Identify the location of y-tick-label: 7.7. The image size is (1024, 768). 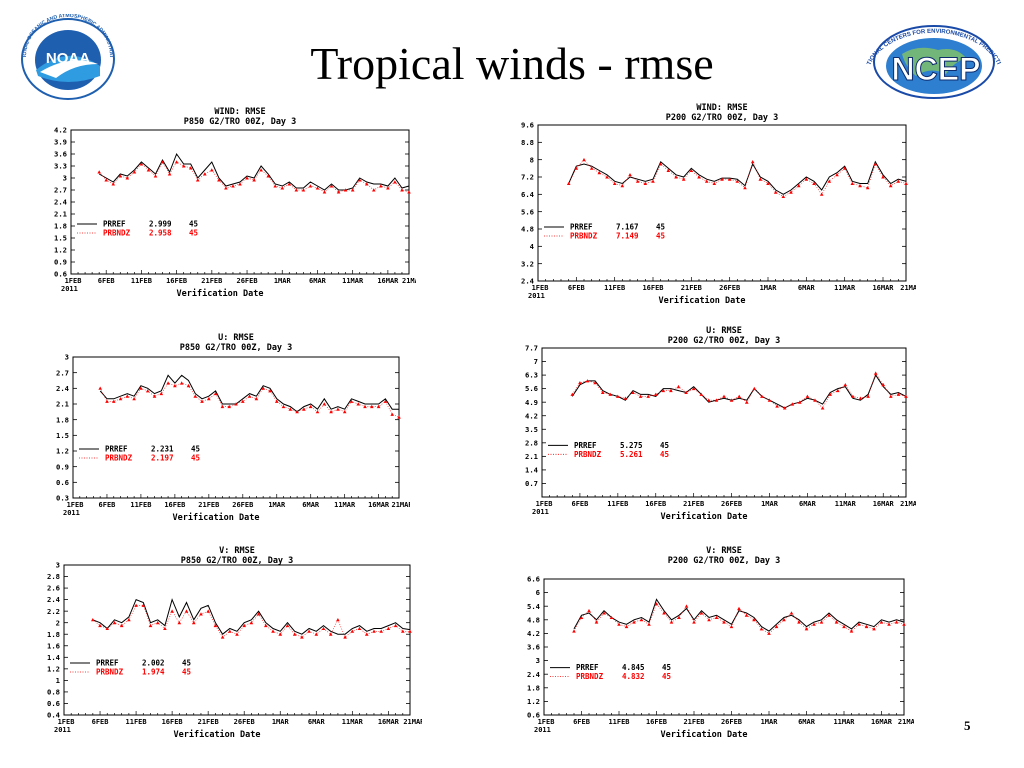
(531, 348).